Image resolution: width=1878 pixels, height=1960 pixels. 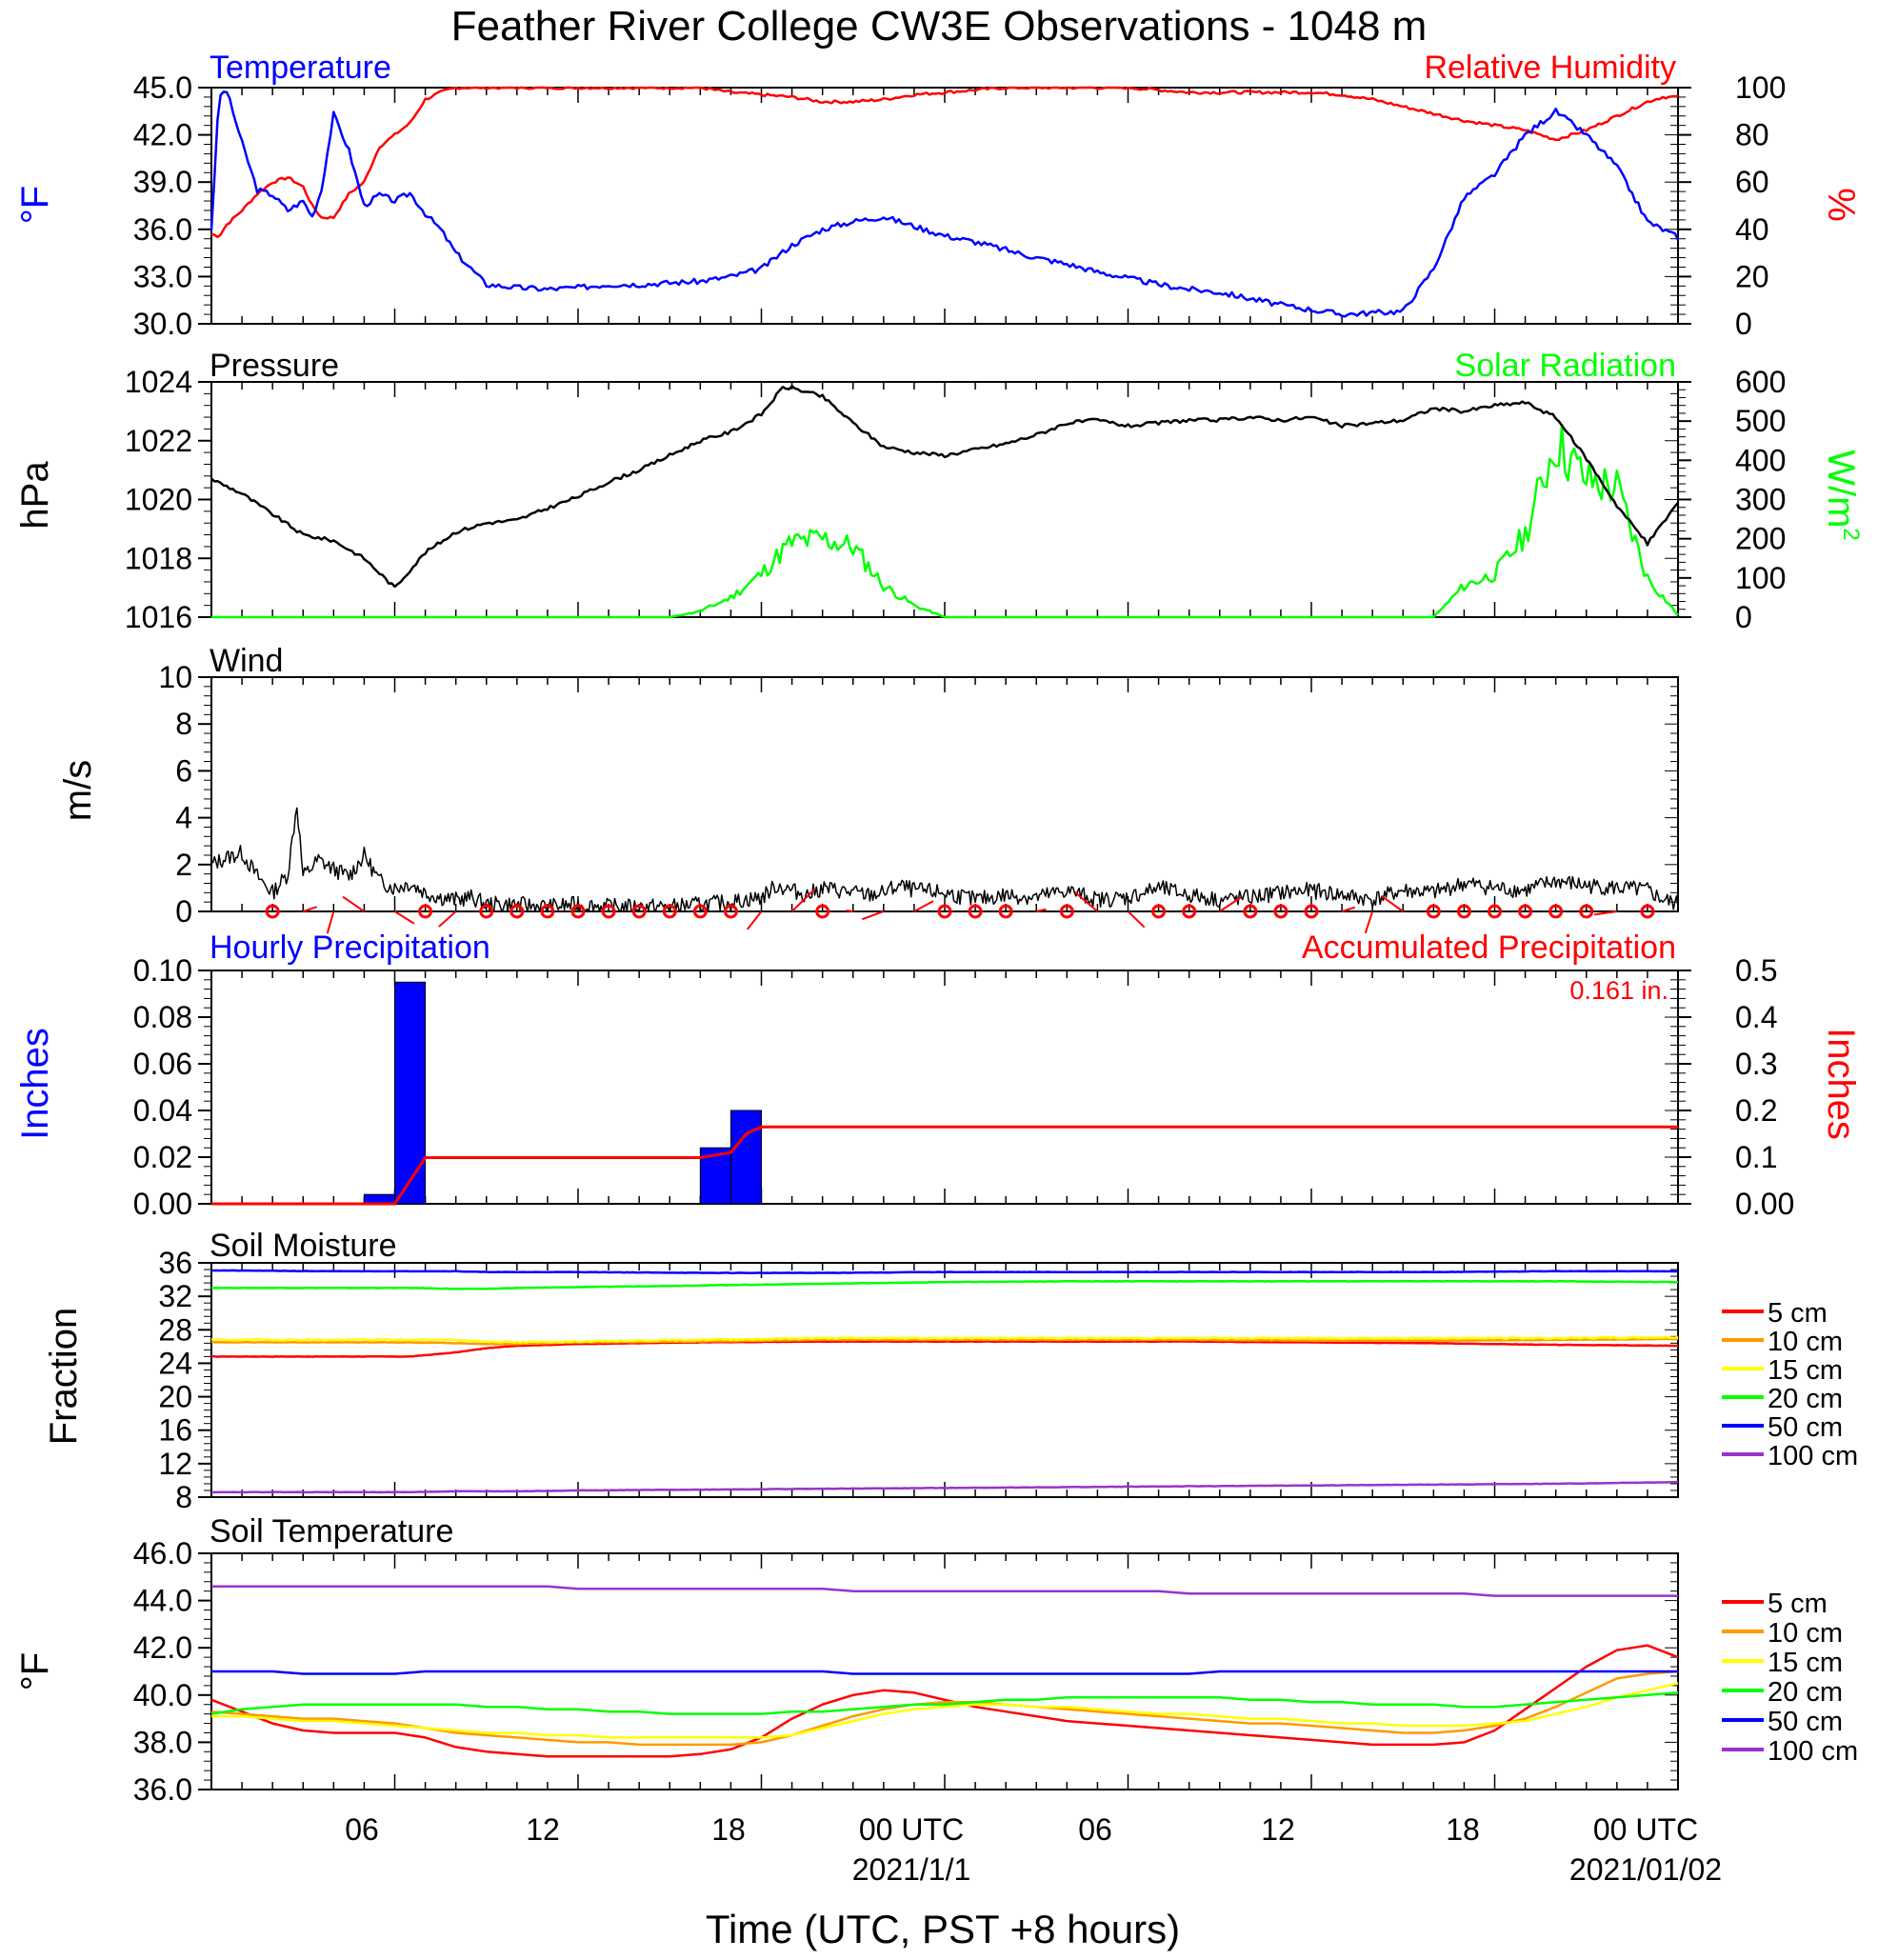 What do you see at coordinates (162, 1064) in the screenshot?
I see `y-tick-label: 0.06` at bounding box center [162, 1064].